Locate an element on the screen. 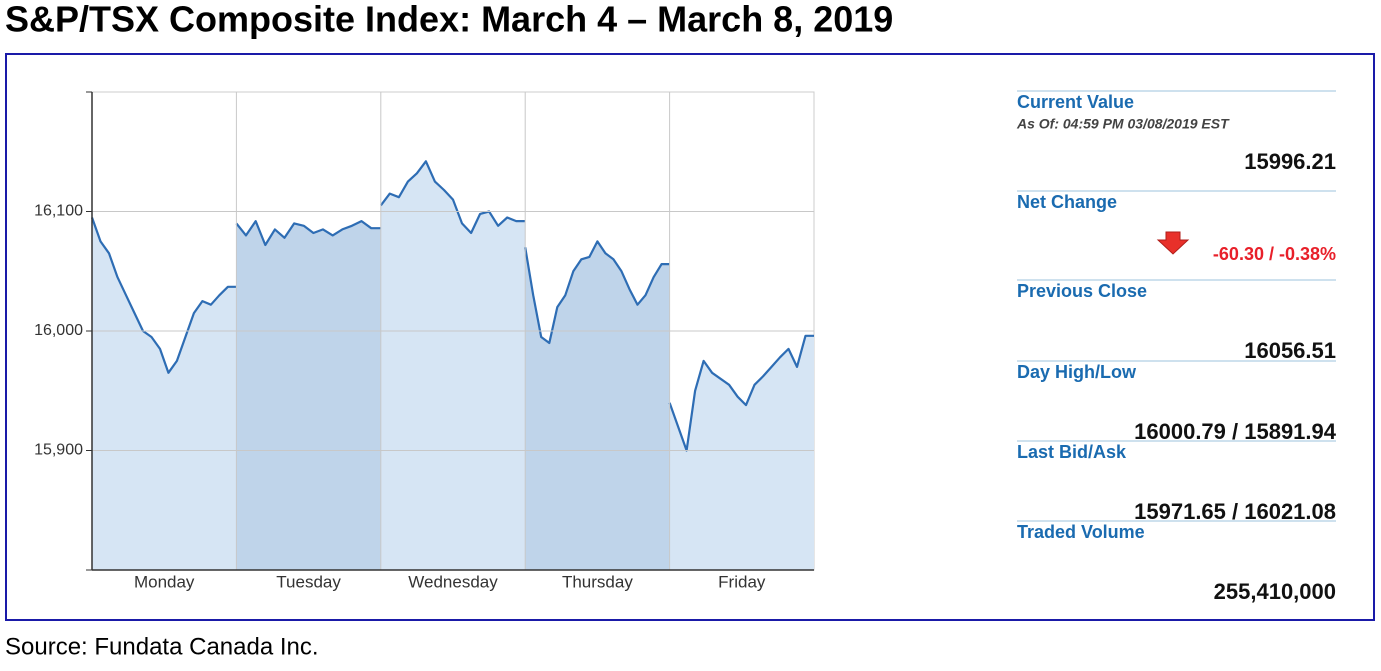  panel-value: 16000.79 / 15891.94 is located at coordinates (1235, 431).